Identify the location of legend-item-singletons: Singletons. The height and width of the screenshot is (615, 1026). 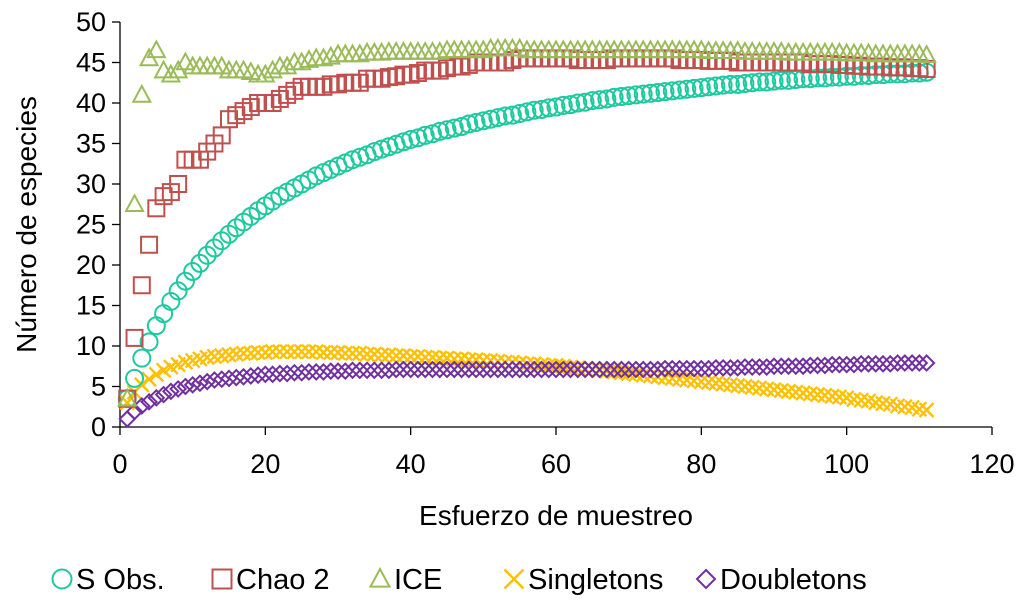
(583, 580).